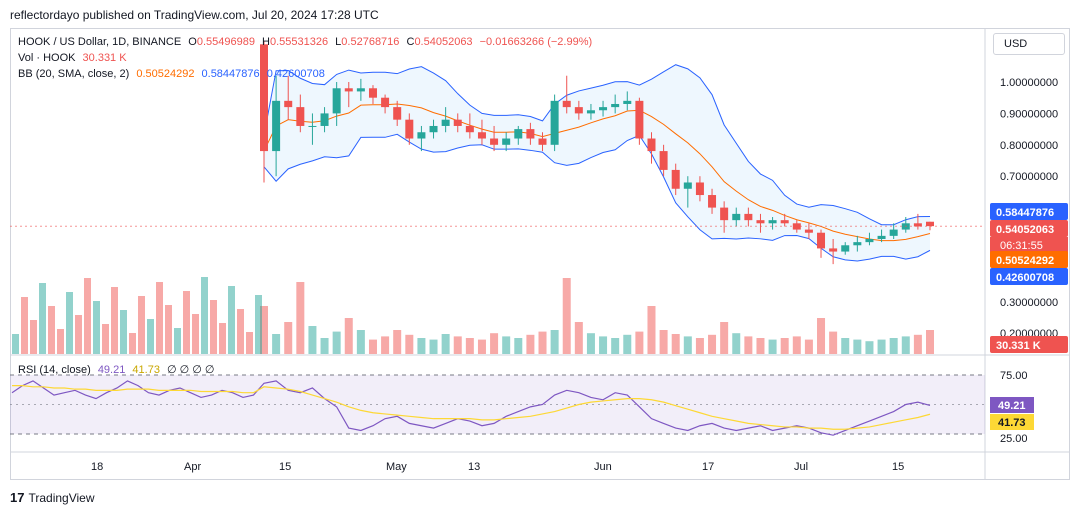 The image size is (1080, 515). I want to click on close-value: 0.54052063, so click(443, 42).